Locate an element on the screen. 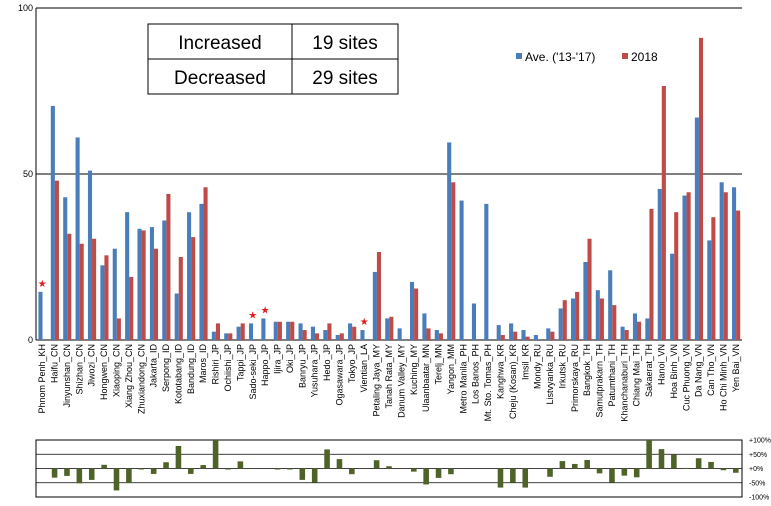  change-y-tick-label: -100% is located at coordinates (759, 498).